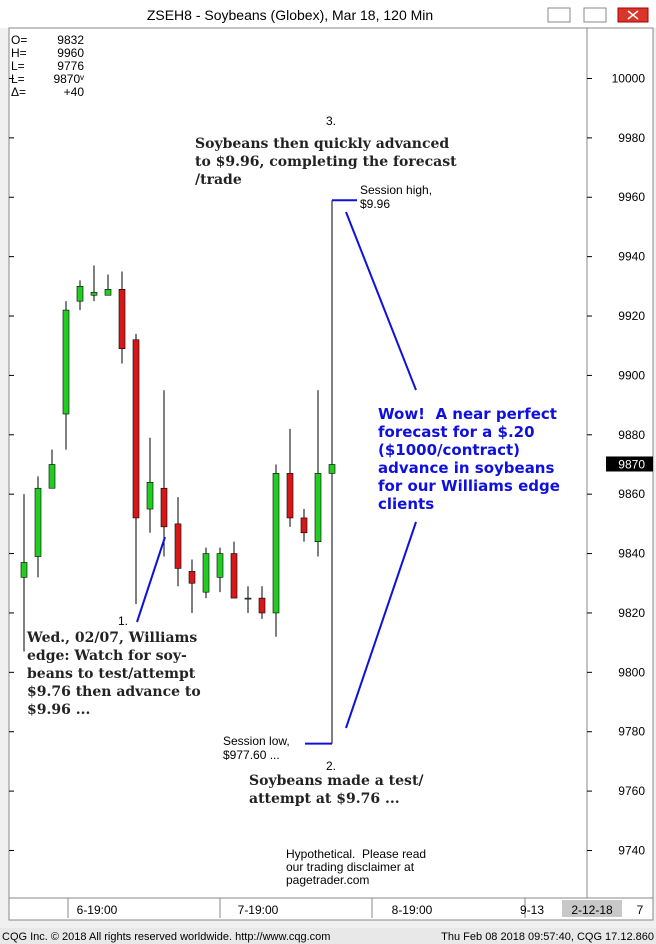  I want to click on annotation: Soybeans made a test/, so click(336, 781).